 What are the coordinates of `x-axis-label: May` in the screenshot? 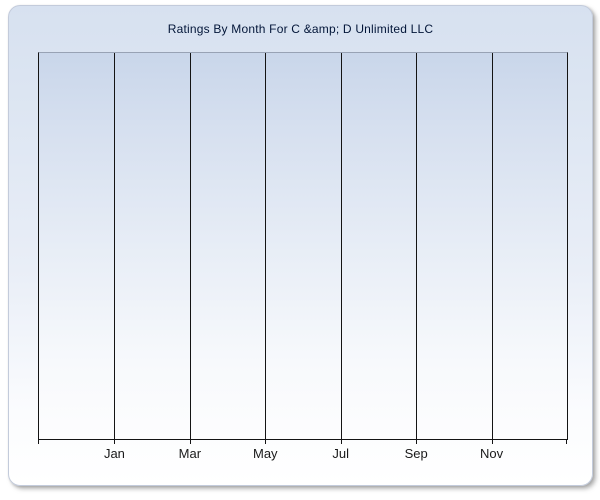 It's located at (265, 453).